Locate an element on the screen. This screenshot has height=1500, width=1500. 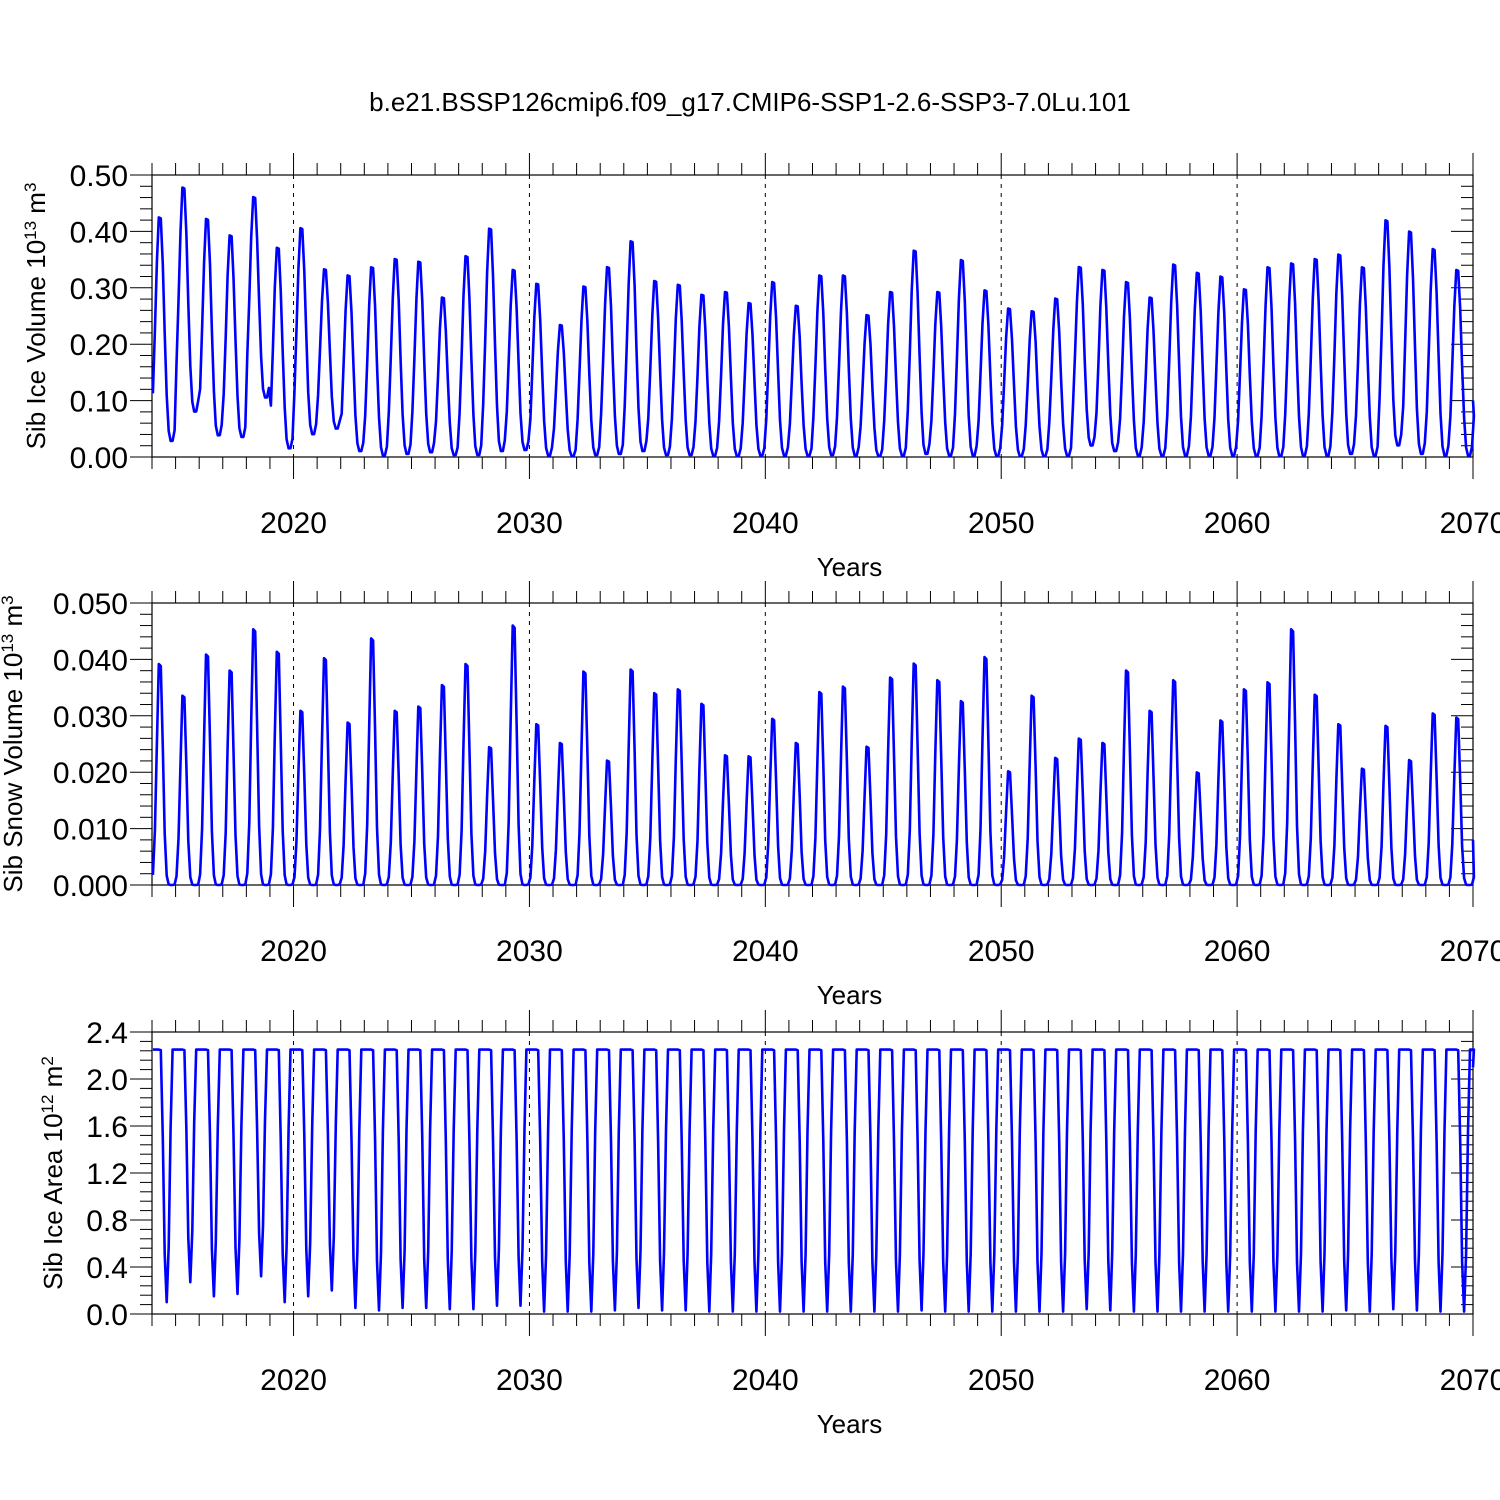
y-tick-label: 0.030 is located at coordinates (90, 717).